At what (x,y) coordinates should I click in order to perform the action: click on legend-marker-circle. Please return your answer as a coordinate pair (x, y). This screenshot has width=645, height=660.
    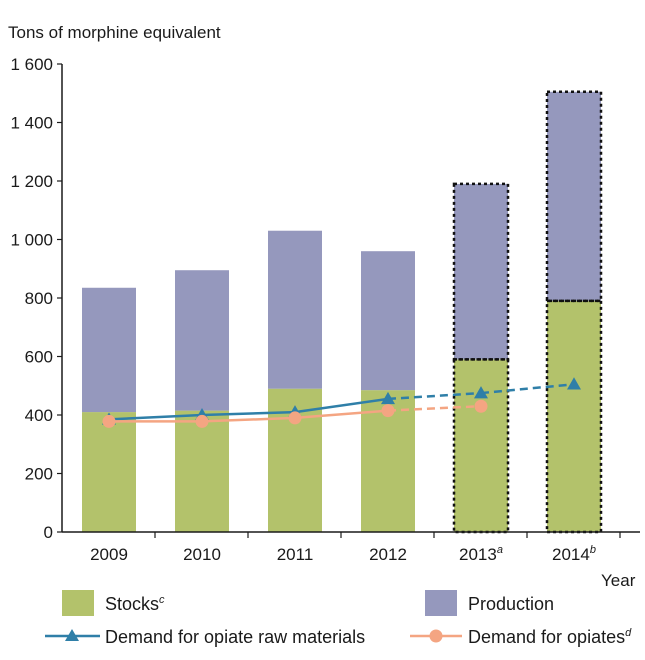
    Looking at the image, I should click on (436, 636).